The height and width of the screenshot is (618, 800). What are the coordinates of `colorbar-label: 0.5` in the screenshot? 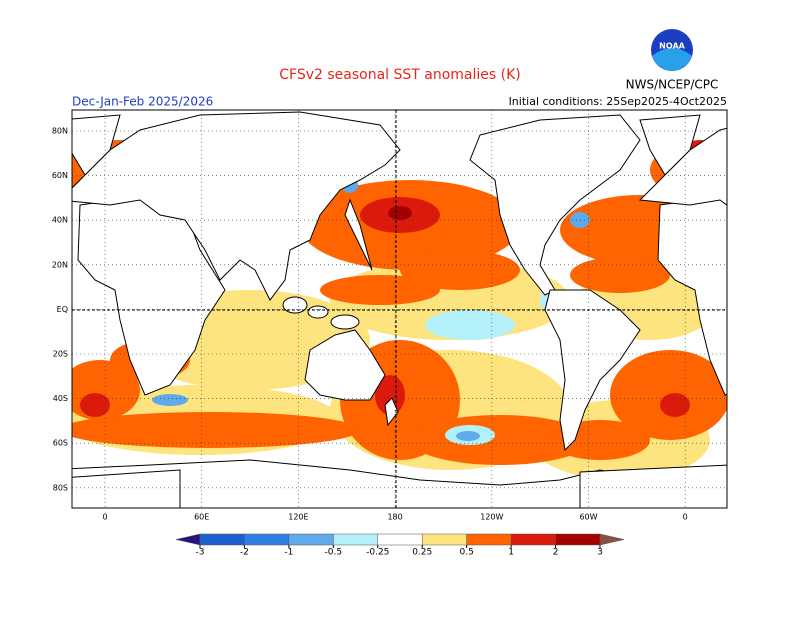 It's located at (467, 553).